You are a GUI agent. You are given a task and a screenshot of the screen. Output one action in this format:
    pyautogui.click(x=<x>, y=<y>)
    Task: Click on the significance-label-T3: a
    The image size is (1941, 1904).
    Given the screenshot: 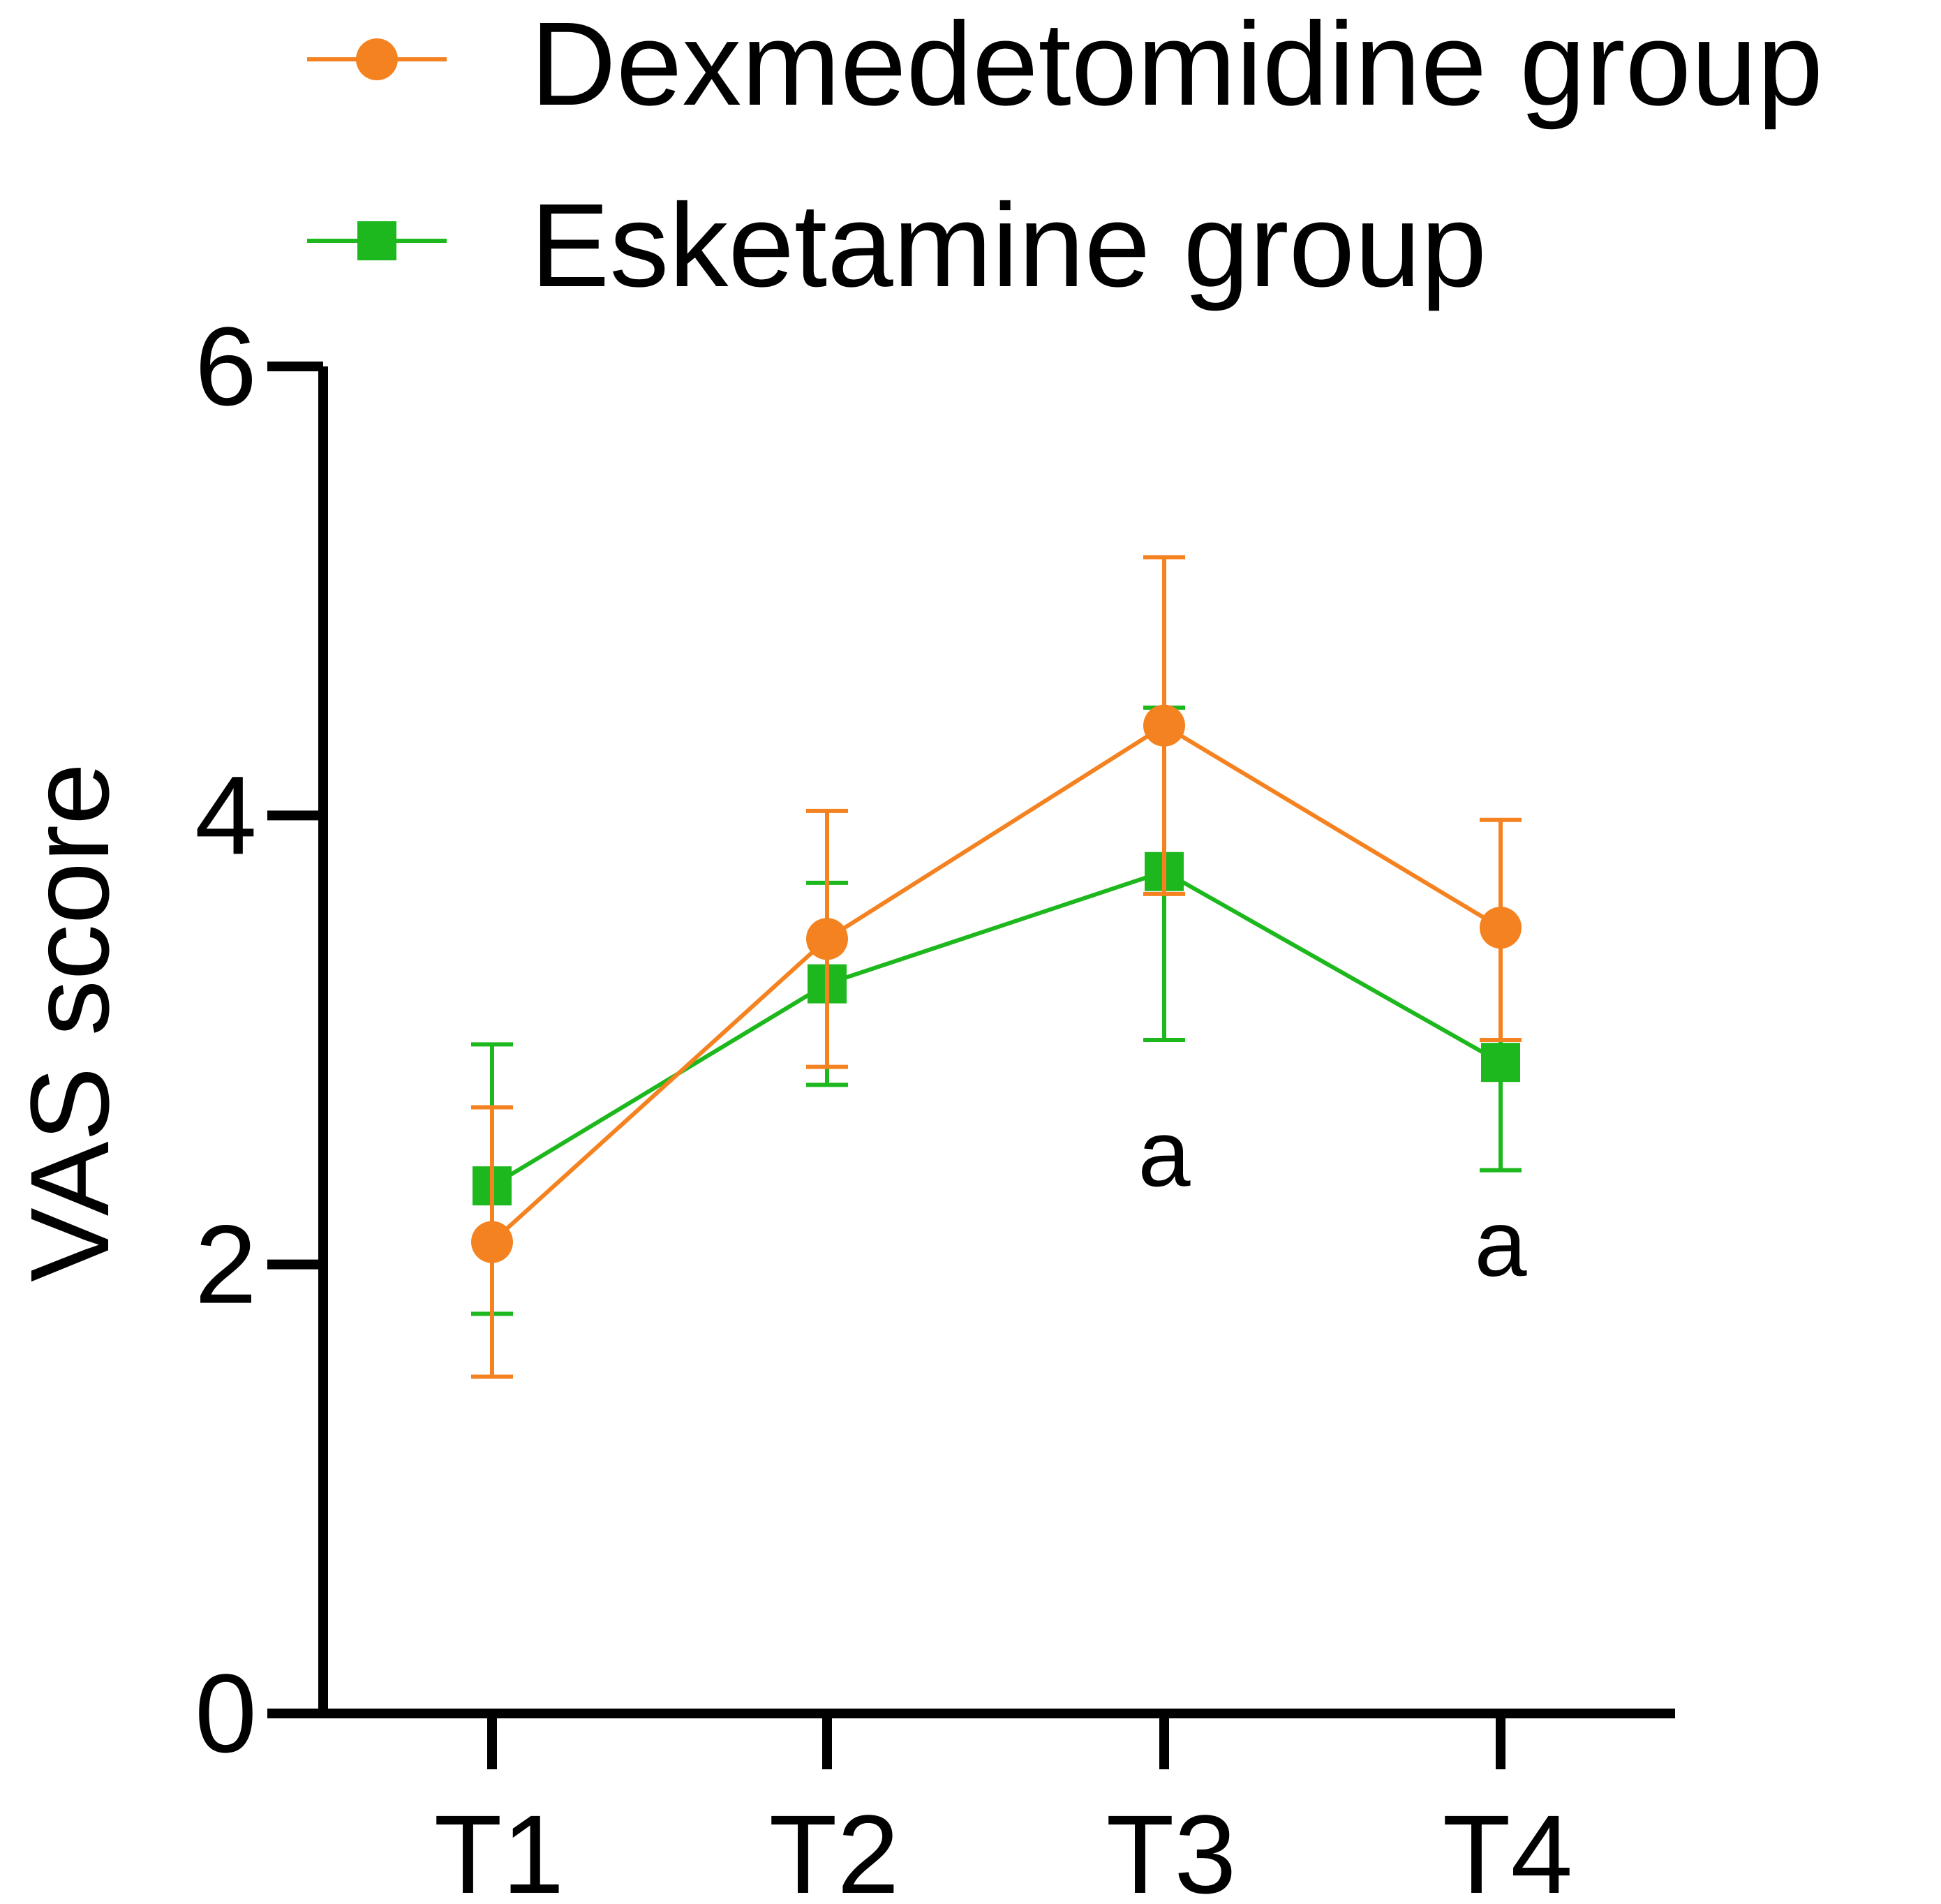 What is the action you would take?
    pyautogui.click(x=1164, y=1153)
    